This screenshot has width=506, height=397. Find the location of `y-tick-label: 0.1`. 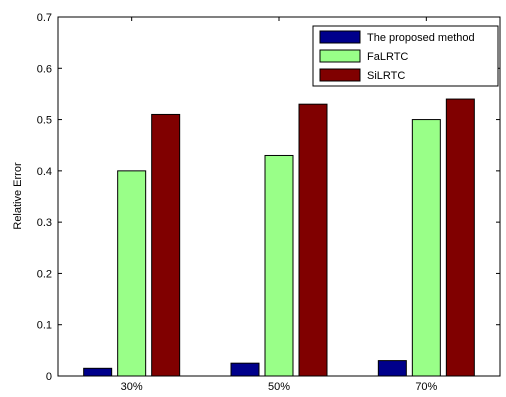

y-tick-label: 0.1 is located at coordinates (44, 326).